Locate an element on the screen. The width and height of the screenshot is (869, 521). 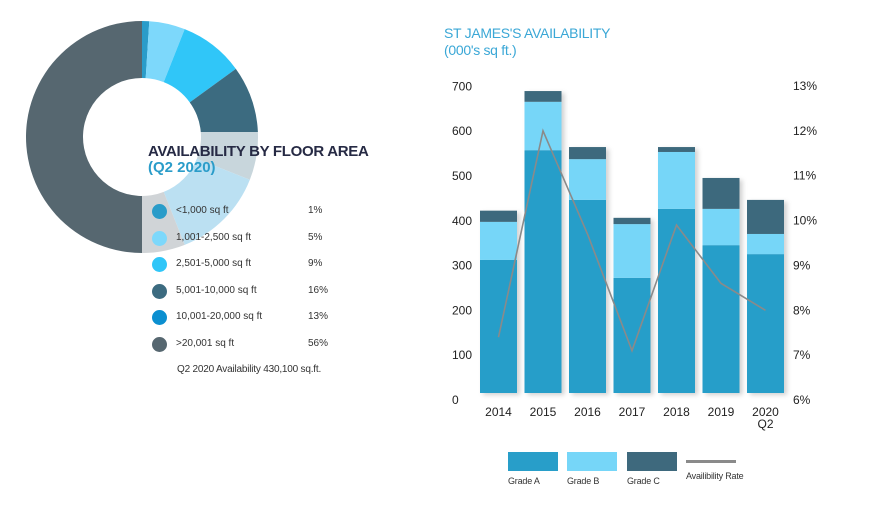
grade-a-swatch-icon is located at coordinates (533, 461).